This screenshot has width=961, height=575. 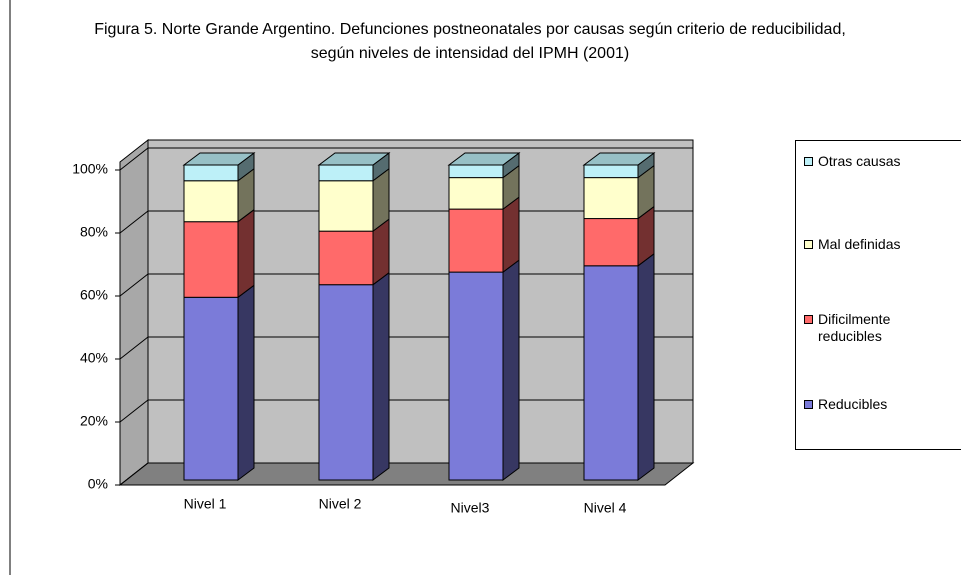 What do you see at coordinates (94, 295) in the screenshot?
I see `y-tick-label: 60%` at bounding box center [94, 295].